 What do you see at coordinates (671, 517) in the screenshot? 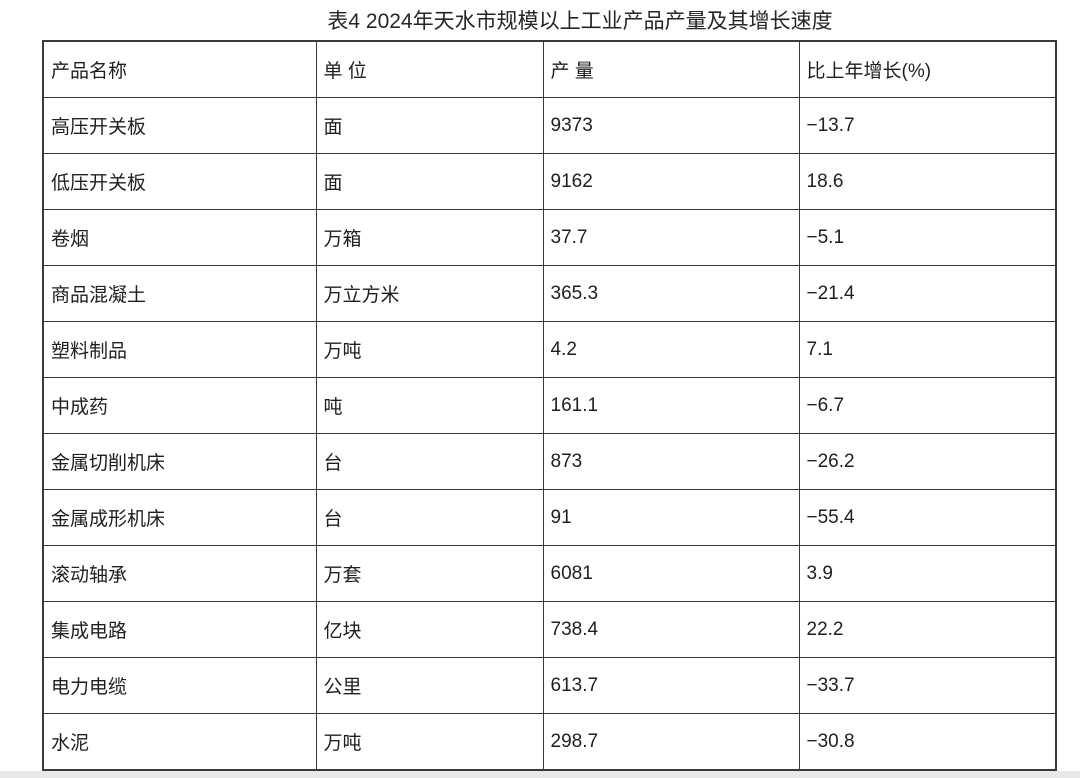
I see `output-cell: 91` at bounding box center [671, 517].